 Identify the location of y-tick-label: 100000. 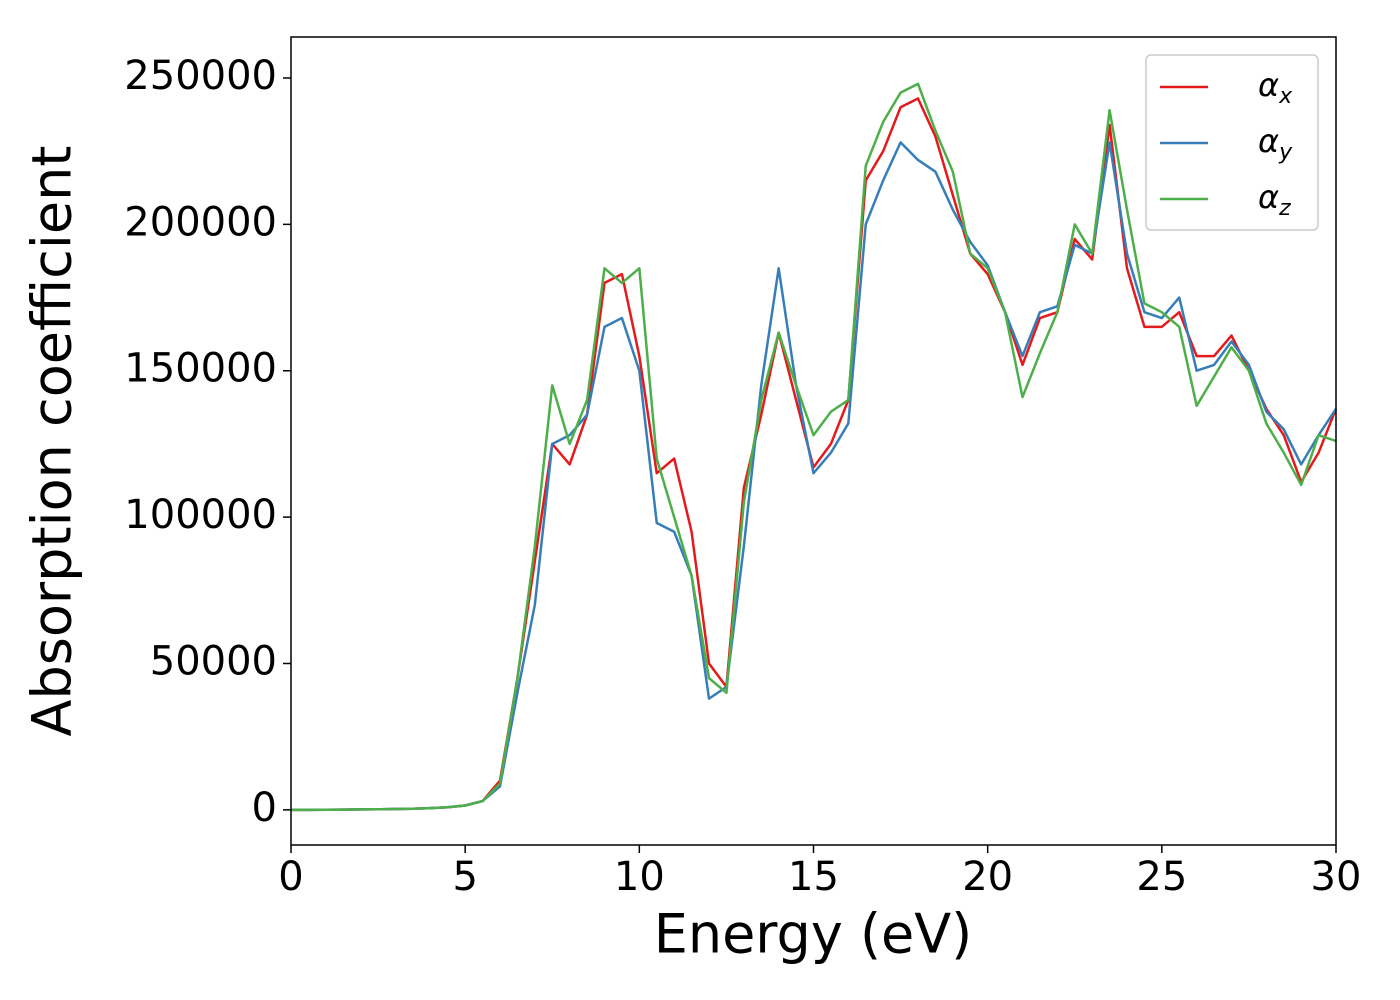
(200, 515).